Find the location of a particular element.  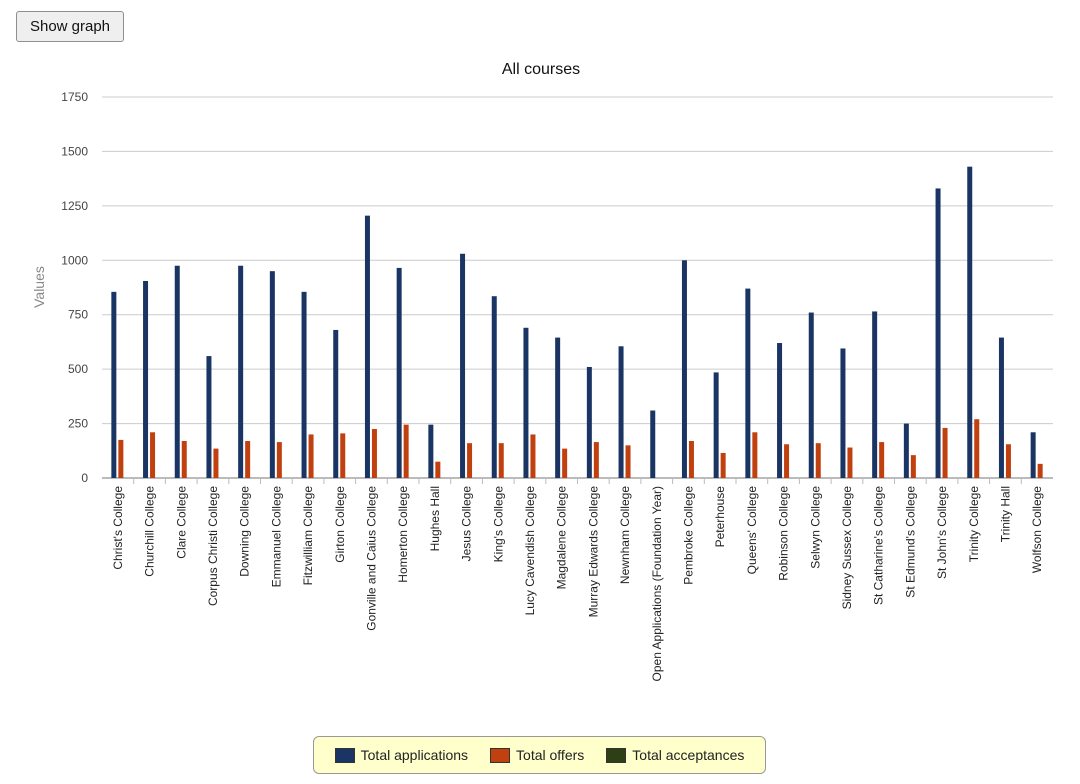

x-tick-label: Homerton College is located at coordinates (403, 534).